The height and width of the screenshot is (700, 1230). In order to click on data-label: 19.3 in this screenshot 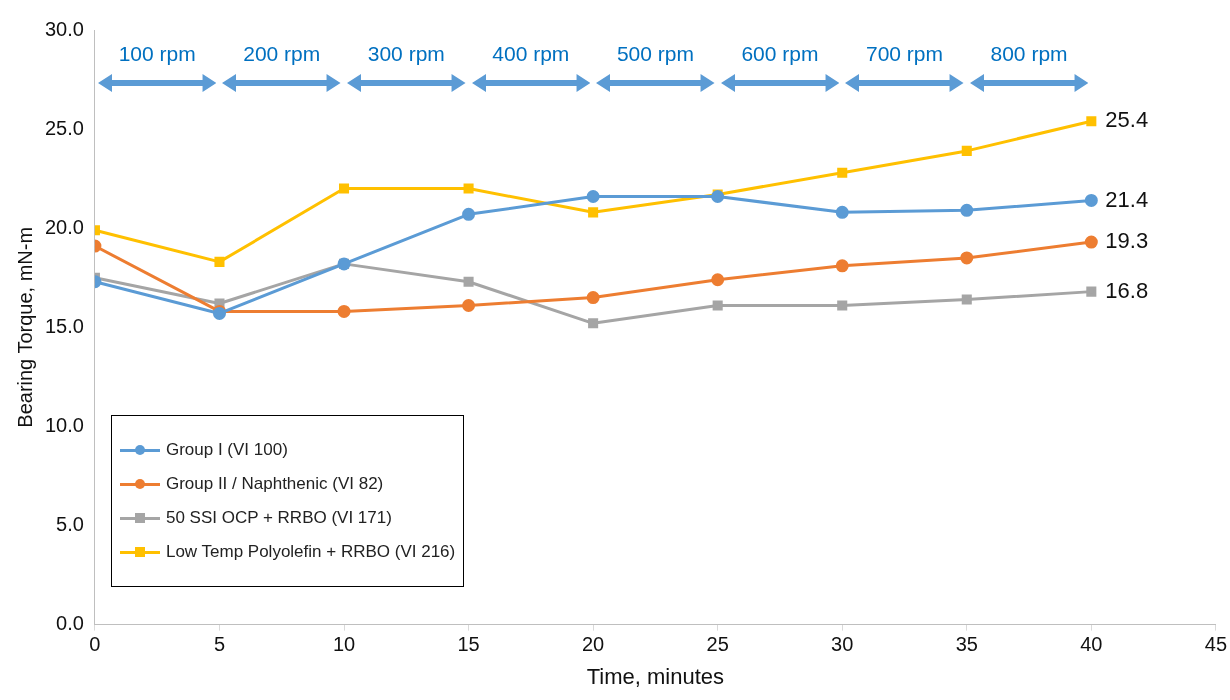, I will do `click(1127, 241)`.